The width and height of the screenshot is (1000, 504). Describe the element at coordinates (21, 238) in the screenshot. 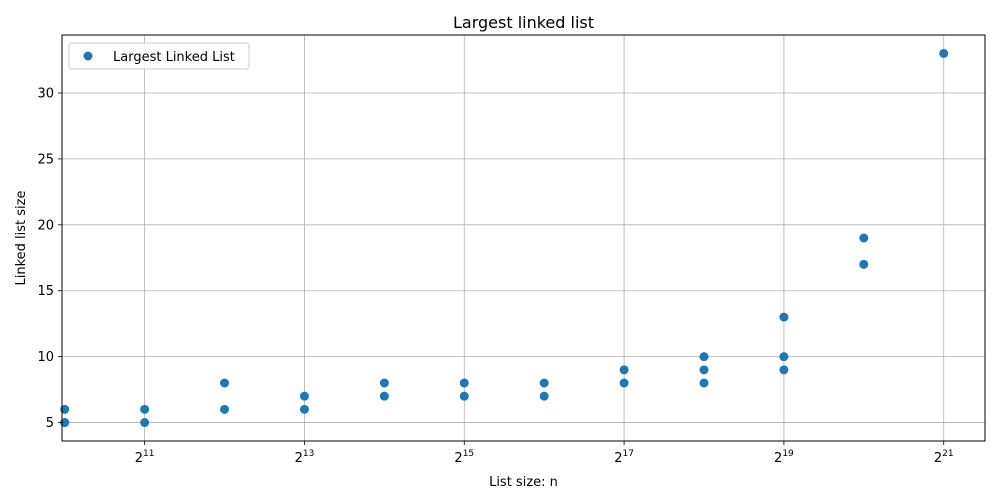

I see `y-axis-label: Linked list size` at that location.